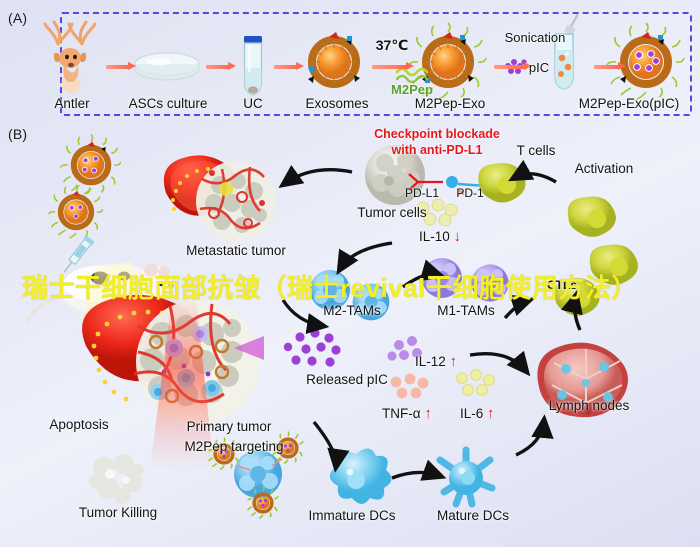 The height and width of the screenshot is (547, 700). Describe the element at coordinates (437, 134) in the screenshot. I see `checkpoint-blockade-line1: Checkpoint blockade` at that location.